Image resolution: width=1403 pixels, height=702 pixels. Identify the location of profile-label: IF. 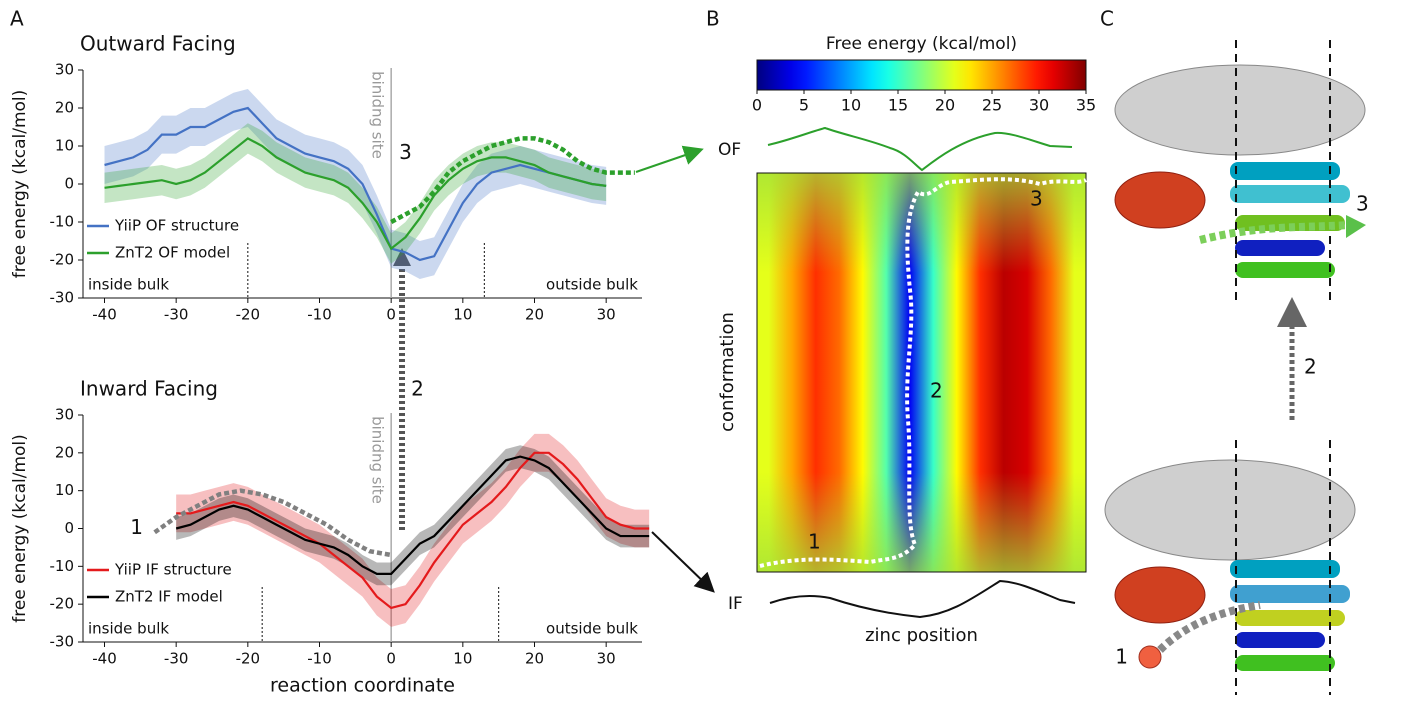
(735, 604).